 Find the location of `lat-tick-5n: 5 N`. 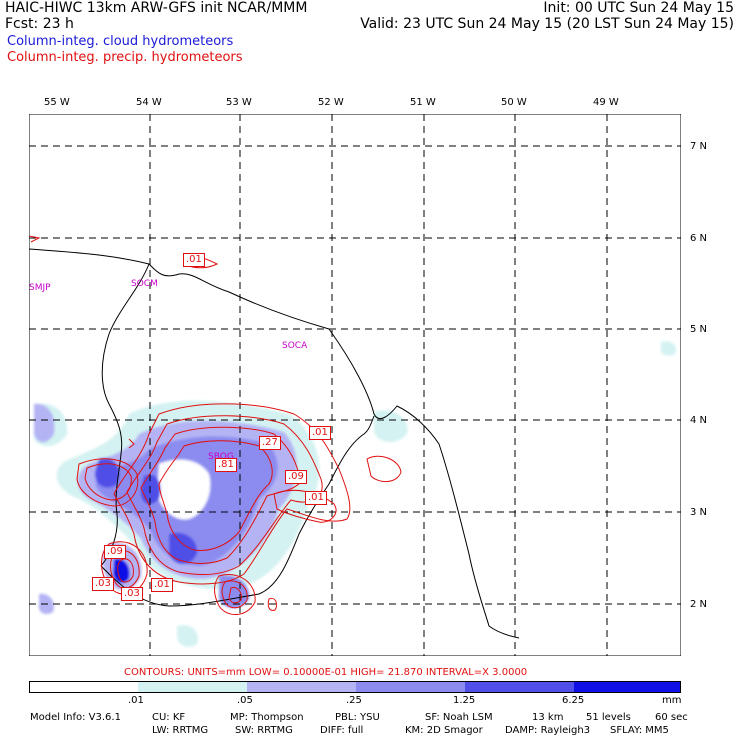

lat-tick-5n: 5 N is located at coordinates (699, 329).